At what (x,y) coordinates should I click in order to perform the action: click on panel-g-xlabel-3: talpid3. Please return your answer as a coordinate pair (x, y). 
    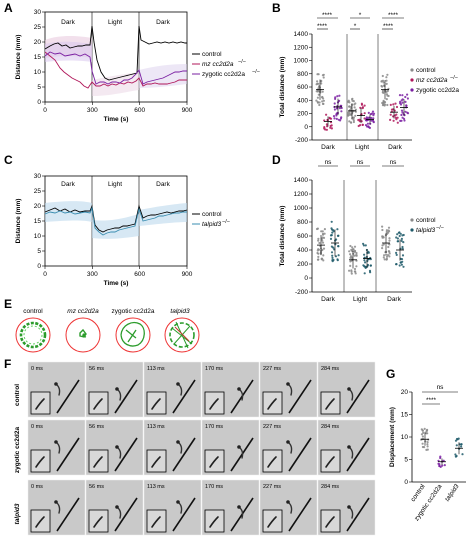
    Looking at the image, I should click on (452, 493).